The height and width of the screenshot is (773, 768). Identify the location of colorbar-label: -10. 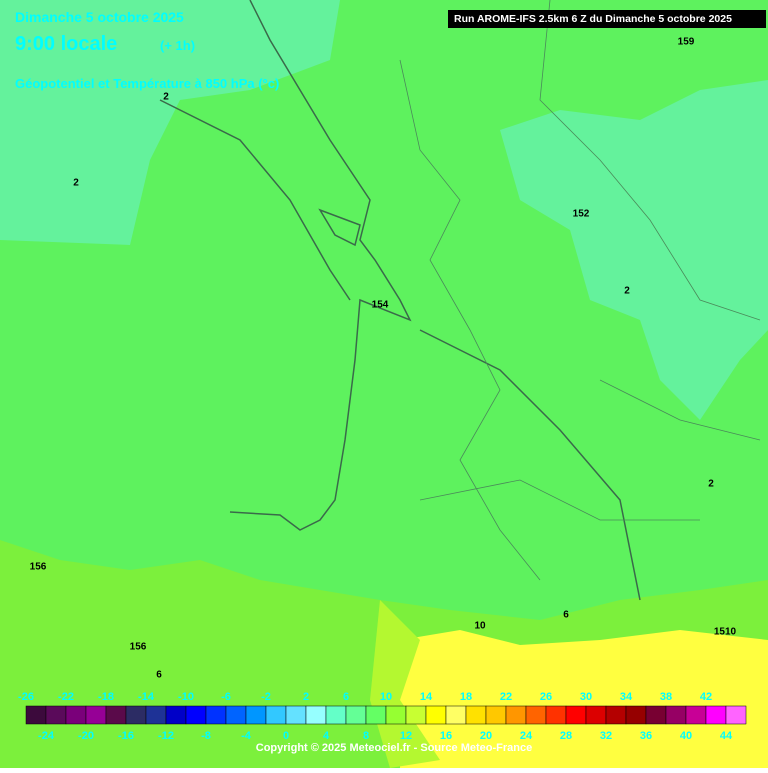
(186, 697).